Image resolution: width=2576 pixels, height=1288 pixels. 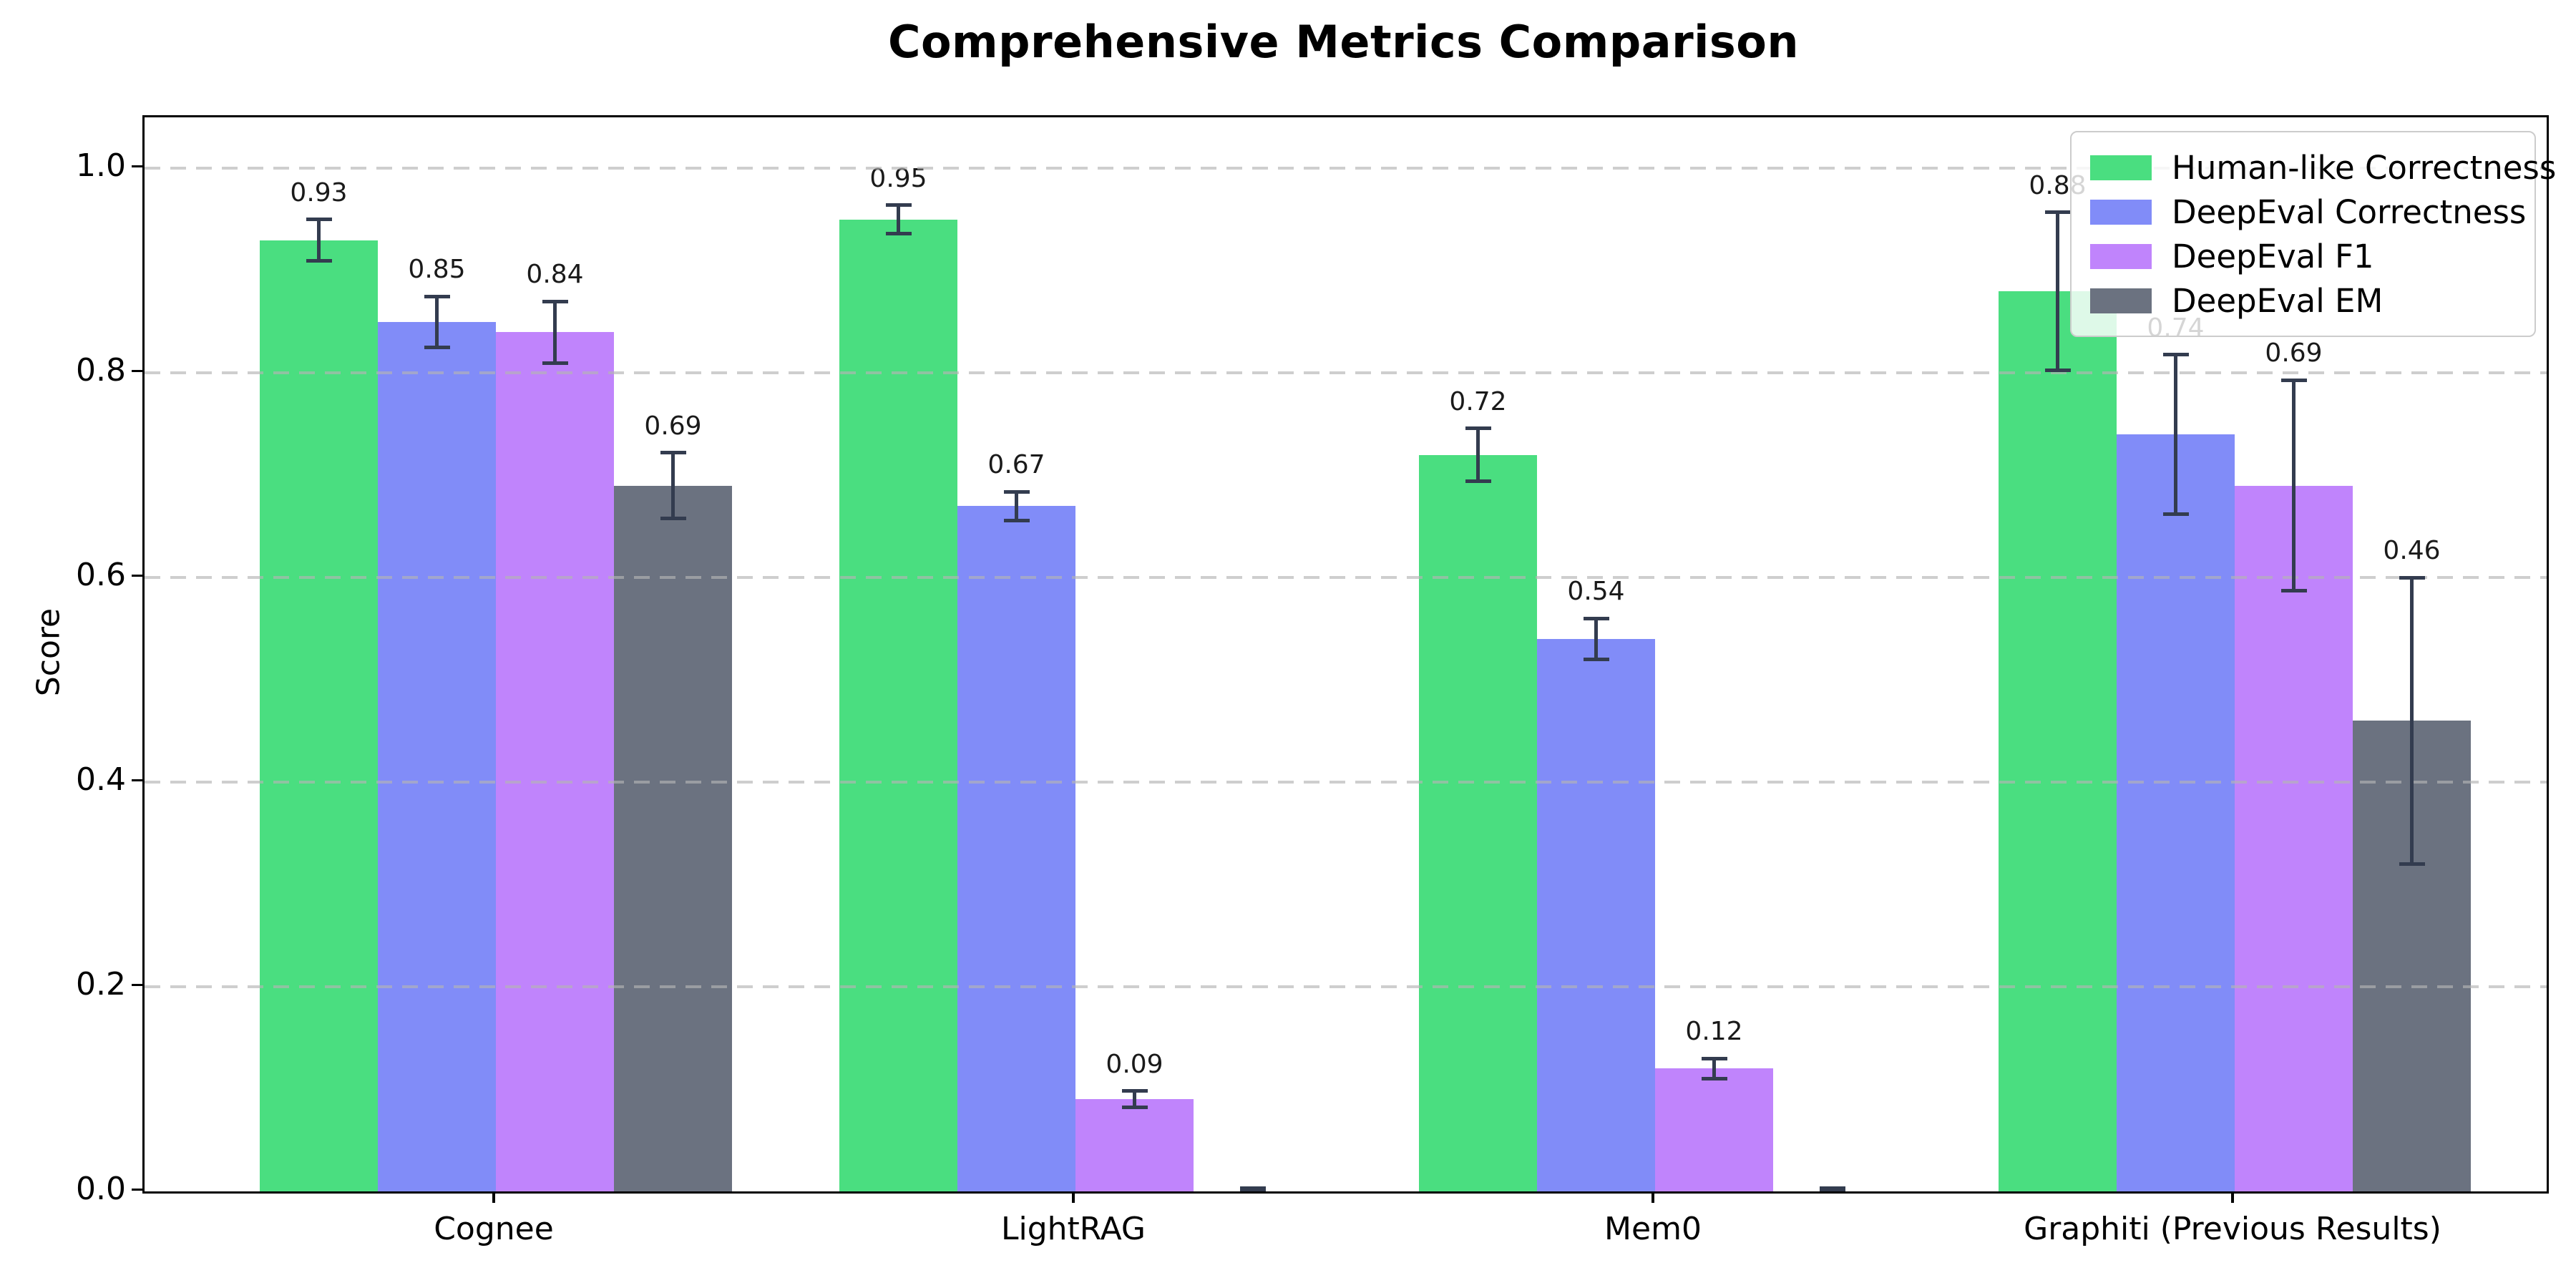 I want to click on legend-label: DeepEval Correctness, so click(x=2349, y=211).